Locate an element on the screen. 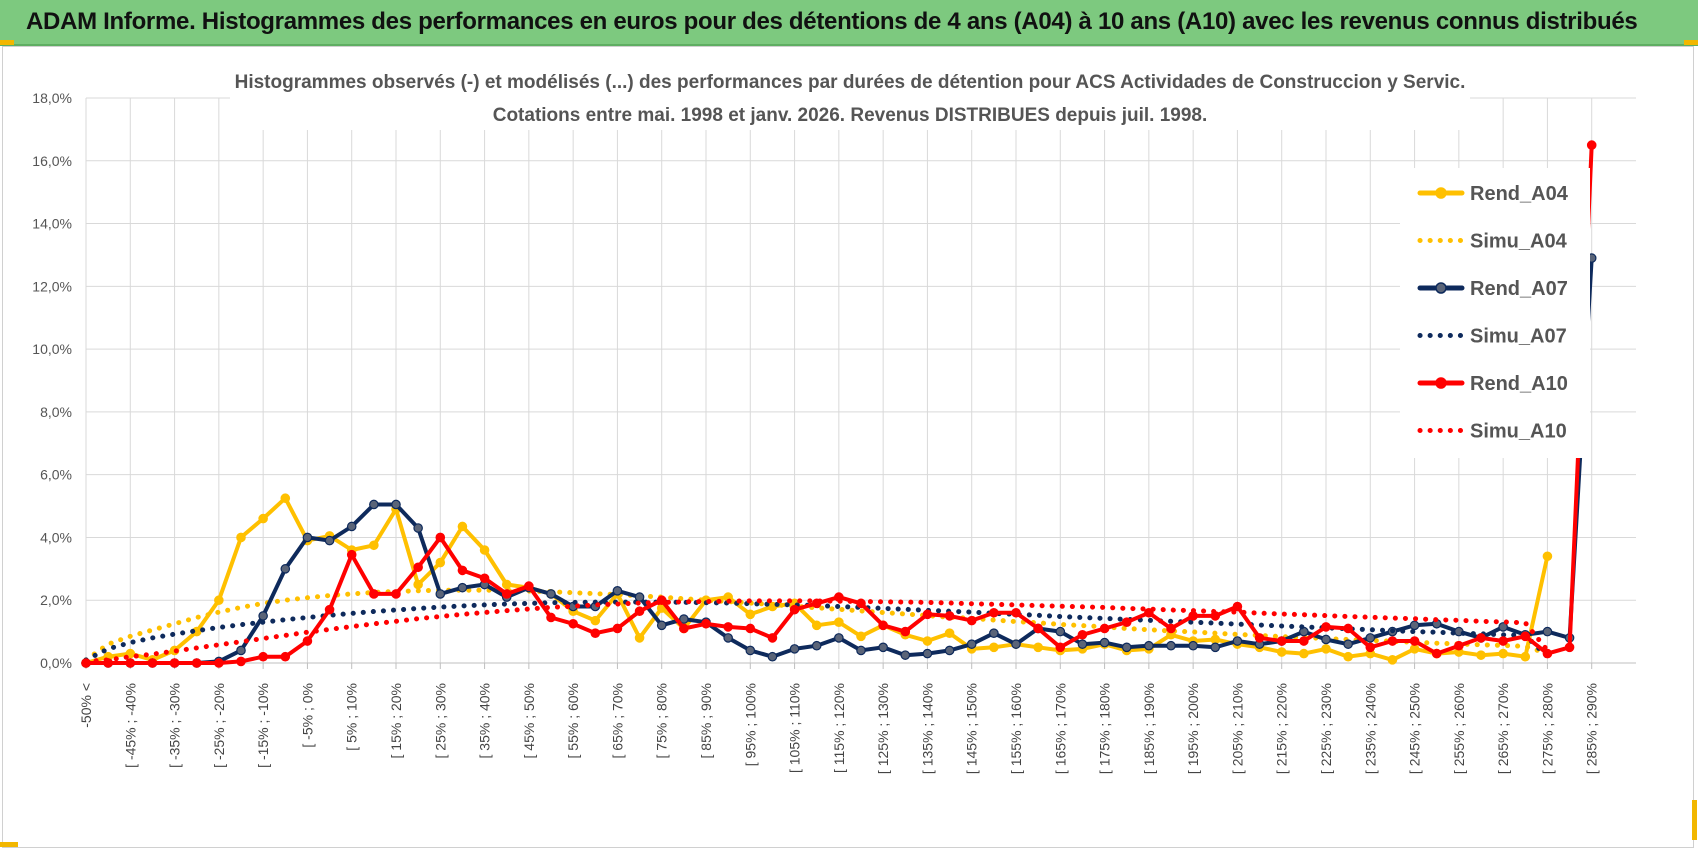  x-tick-label: [ 265% ; 270% is located at coordinates (1503, 728).